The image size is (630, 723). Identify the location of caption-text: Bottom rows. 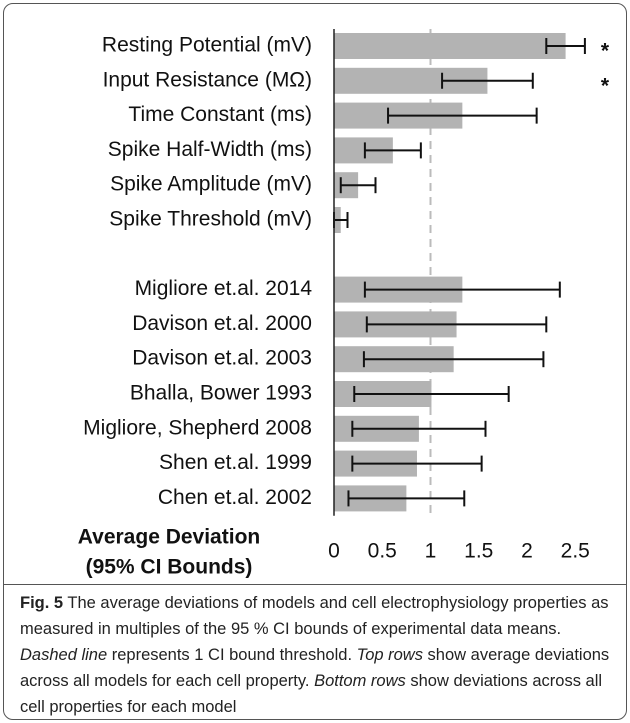
(360, 681).